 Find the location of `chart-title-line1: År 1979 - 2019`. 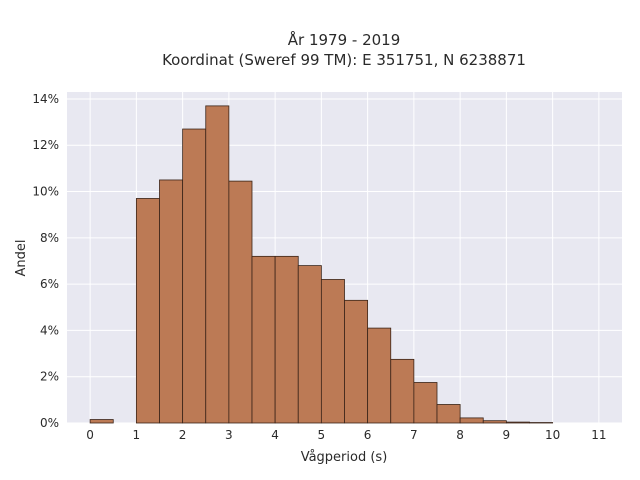

chart-title-line1: År 1979 - 2019 is located at coordinates (344, 39).